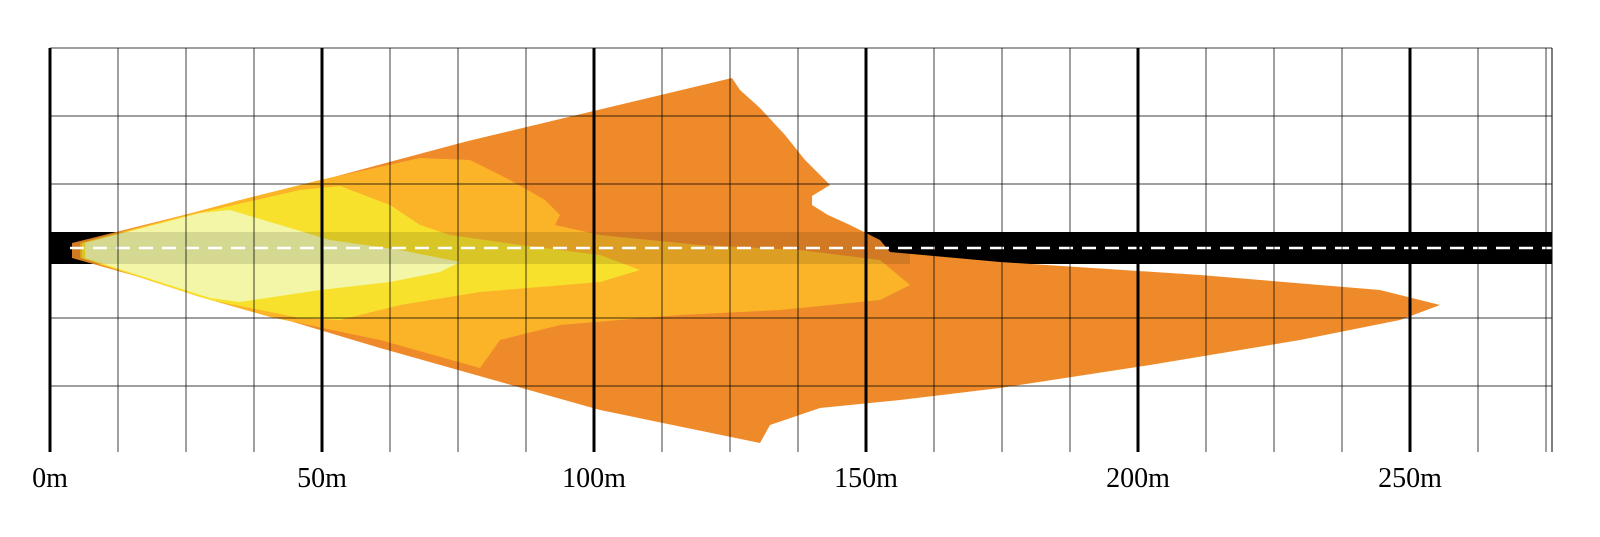 Image resolution: width=1600 pixels, height=537 pixels. I want to click on axis-tick-label: 200m, so click(1138, 478).